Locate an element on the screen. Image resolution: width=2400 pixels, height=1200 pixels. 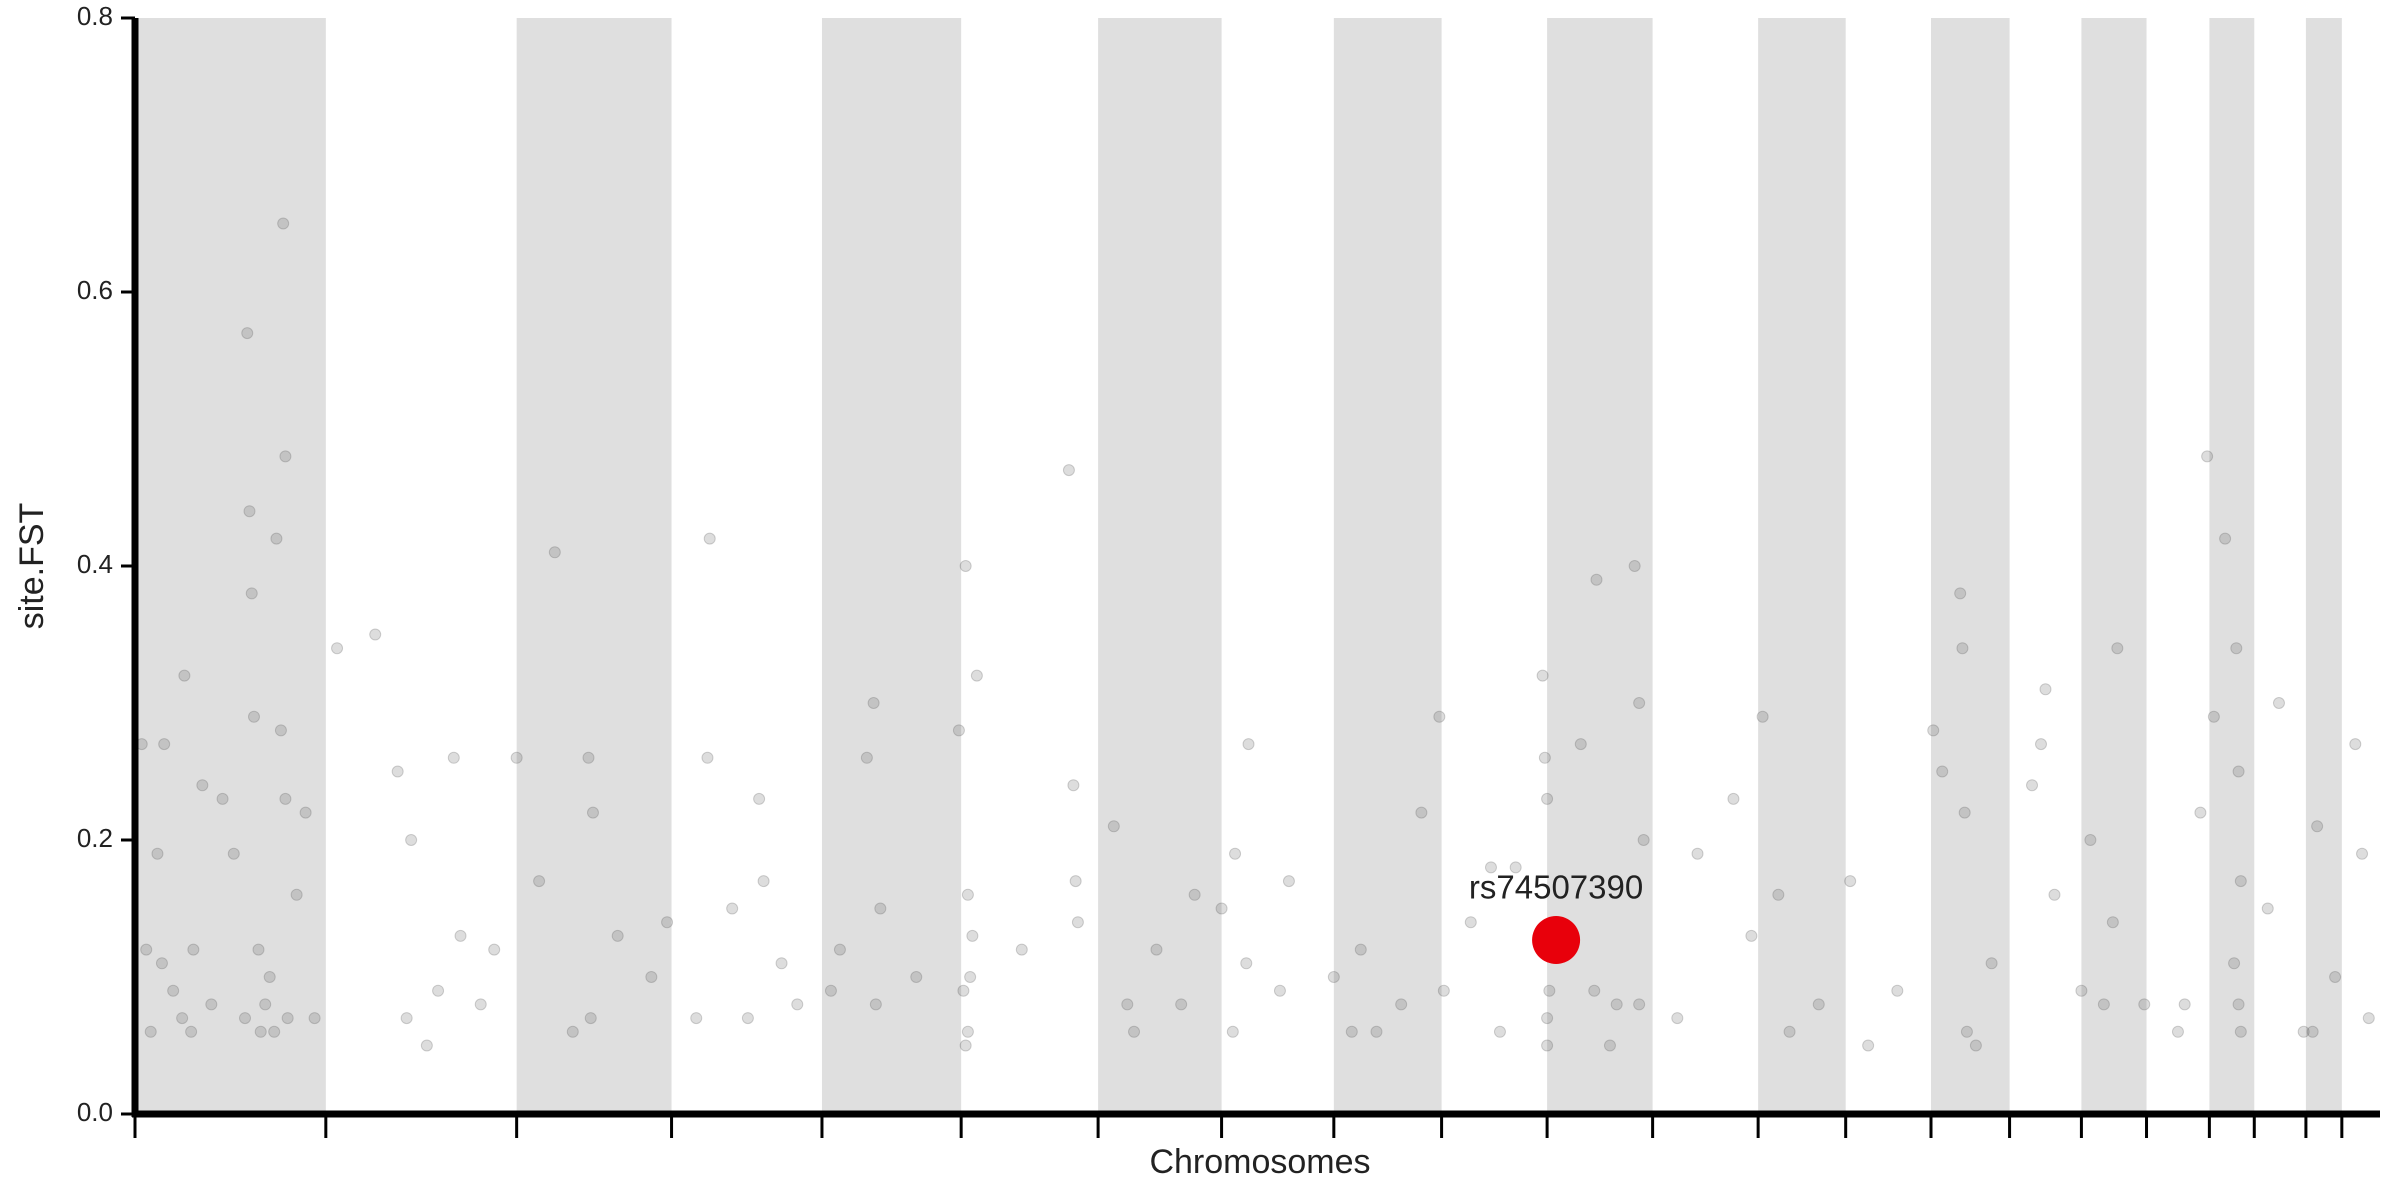
y-tick-label: 0.4 is located at coordinates (95, 564).